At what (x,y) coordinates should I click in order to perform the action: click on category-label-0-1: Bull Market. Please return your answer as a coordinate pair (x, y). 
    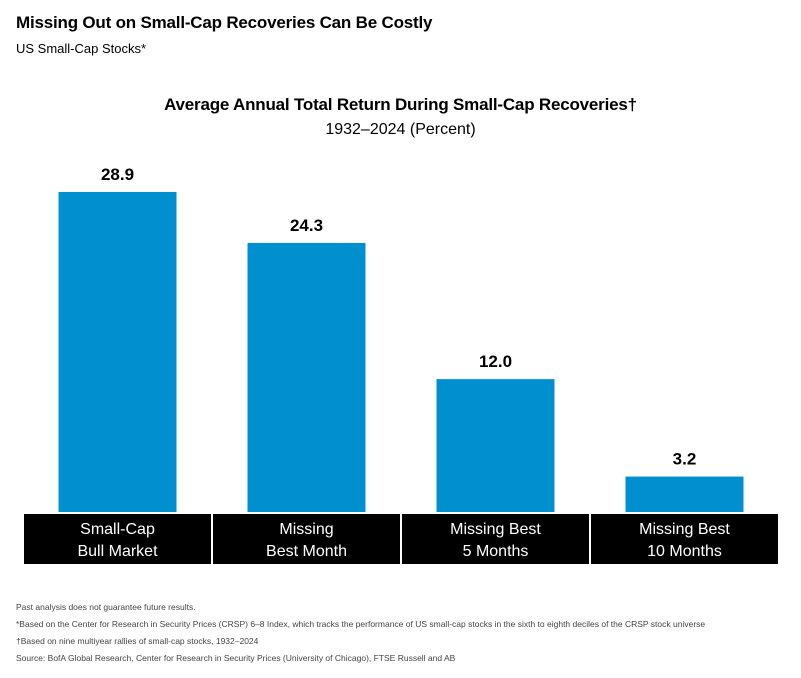
    Looking at the image, I should click on (117, 551).